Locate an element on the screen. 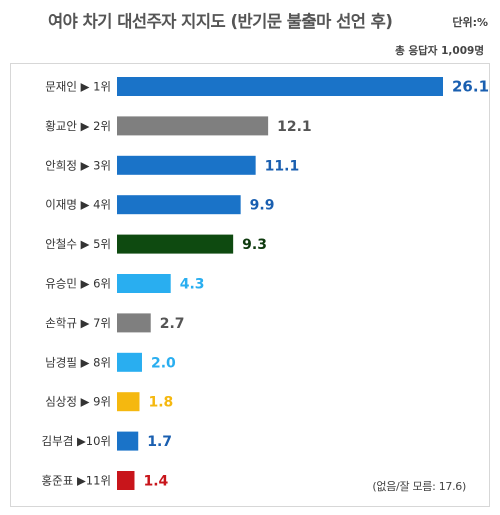 This screenshot has width=500, height=515. category-label: 김부겸 ▶10위 is located at coordinates (76, 441).